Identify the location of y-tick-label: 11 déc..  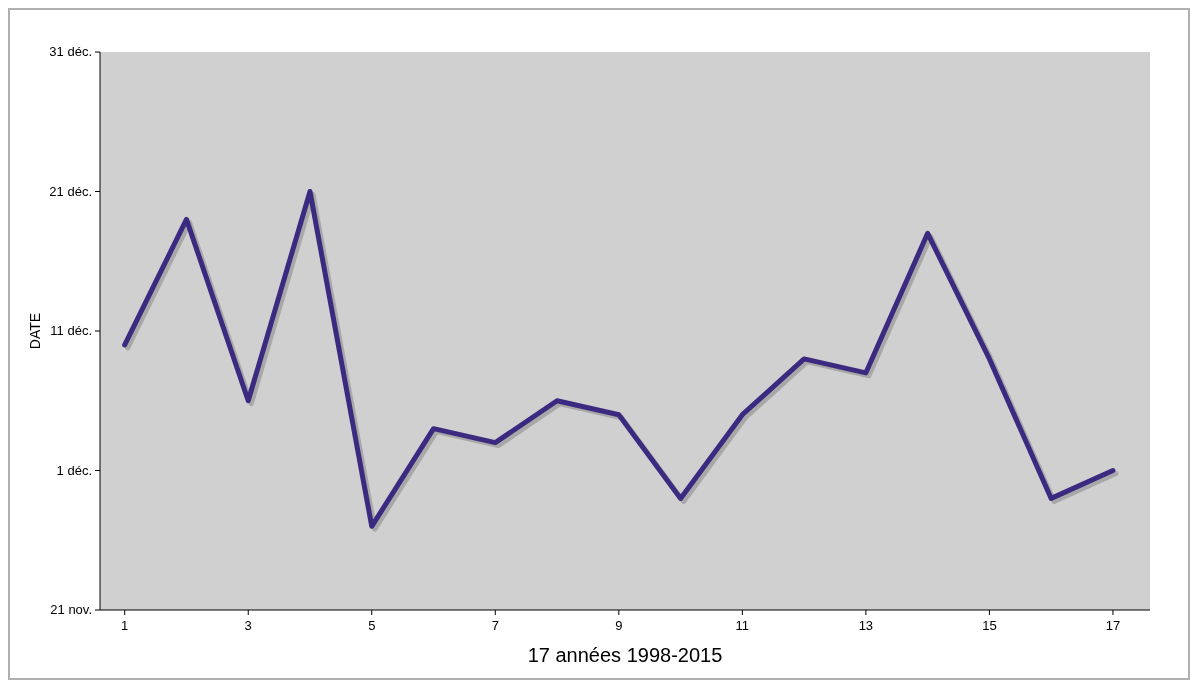
(71, 330).